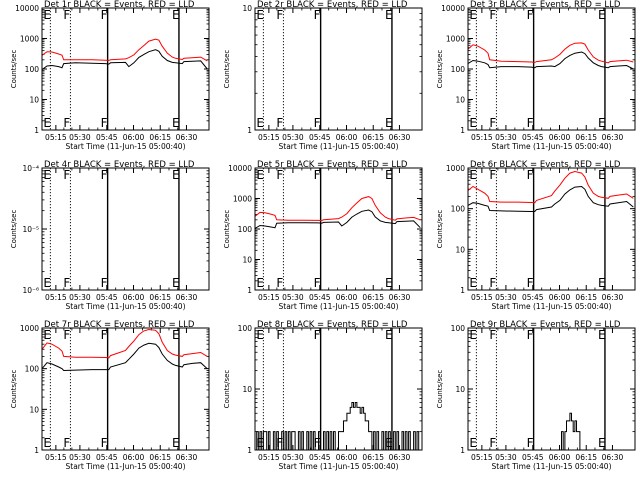 The width and height of the screenshot is (640, 480). What do you see at coordinates (119, 5) in the screenshot?
I see `chart-title: Det 1r BLACK = Events, RED = LLD` at bounding box center [119, 5].